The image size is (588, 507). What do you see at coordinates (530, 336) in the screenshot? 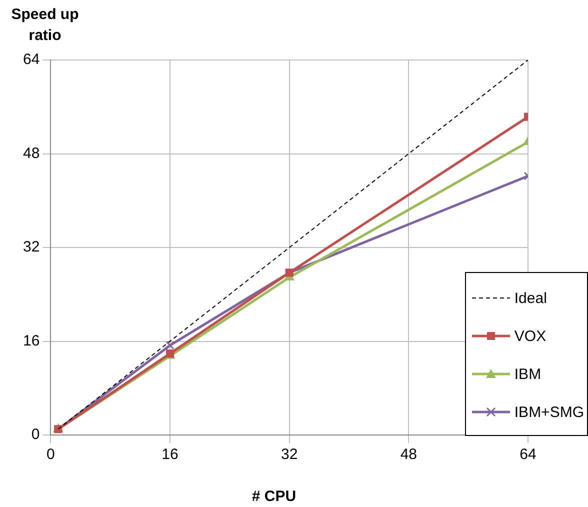
I see `legend-label: VOX` at bounding box center [530, 336].